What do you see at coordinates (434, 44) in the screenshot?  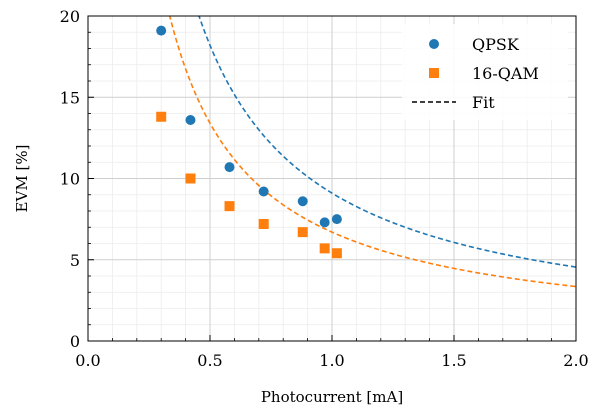 I see `legend-marker-circle` at bounding box center [434, 44].